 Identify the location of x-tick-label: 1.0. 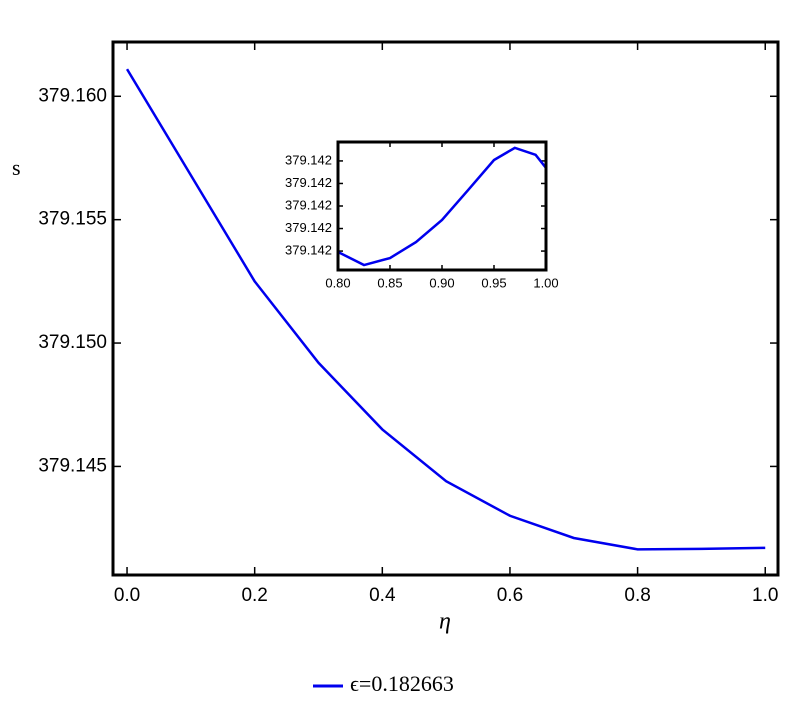
(765, 595).